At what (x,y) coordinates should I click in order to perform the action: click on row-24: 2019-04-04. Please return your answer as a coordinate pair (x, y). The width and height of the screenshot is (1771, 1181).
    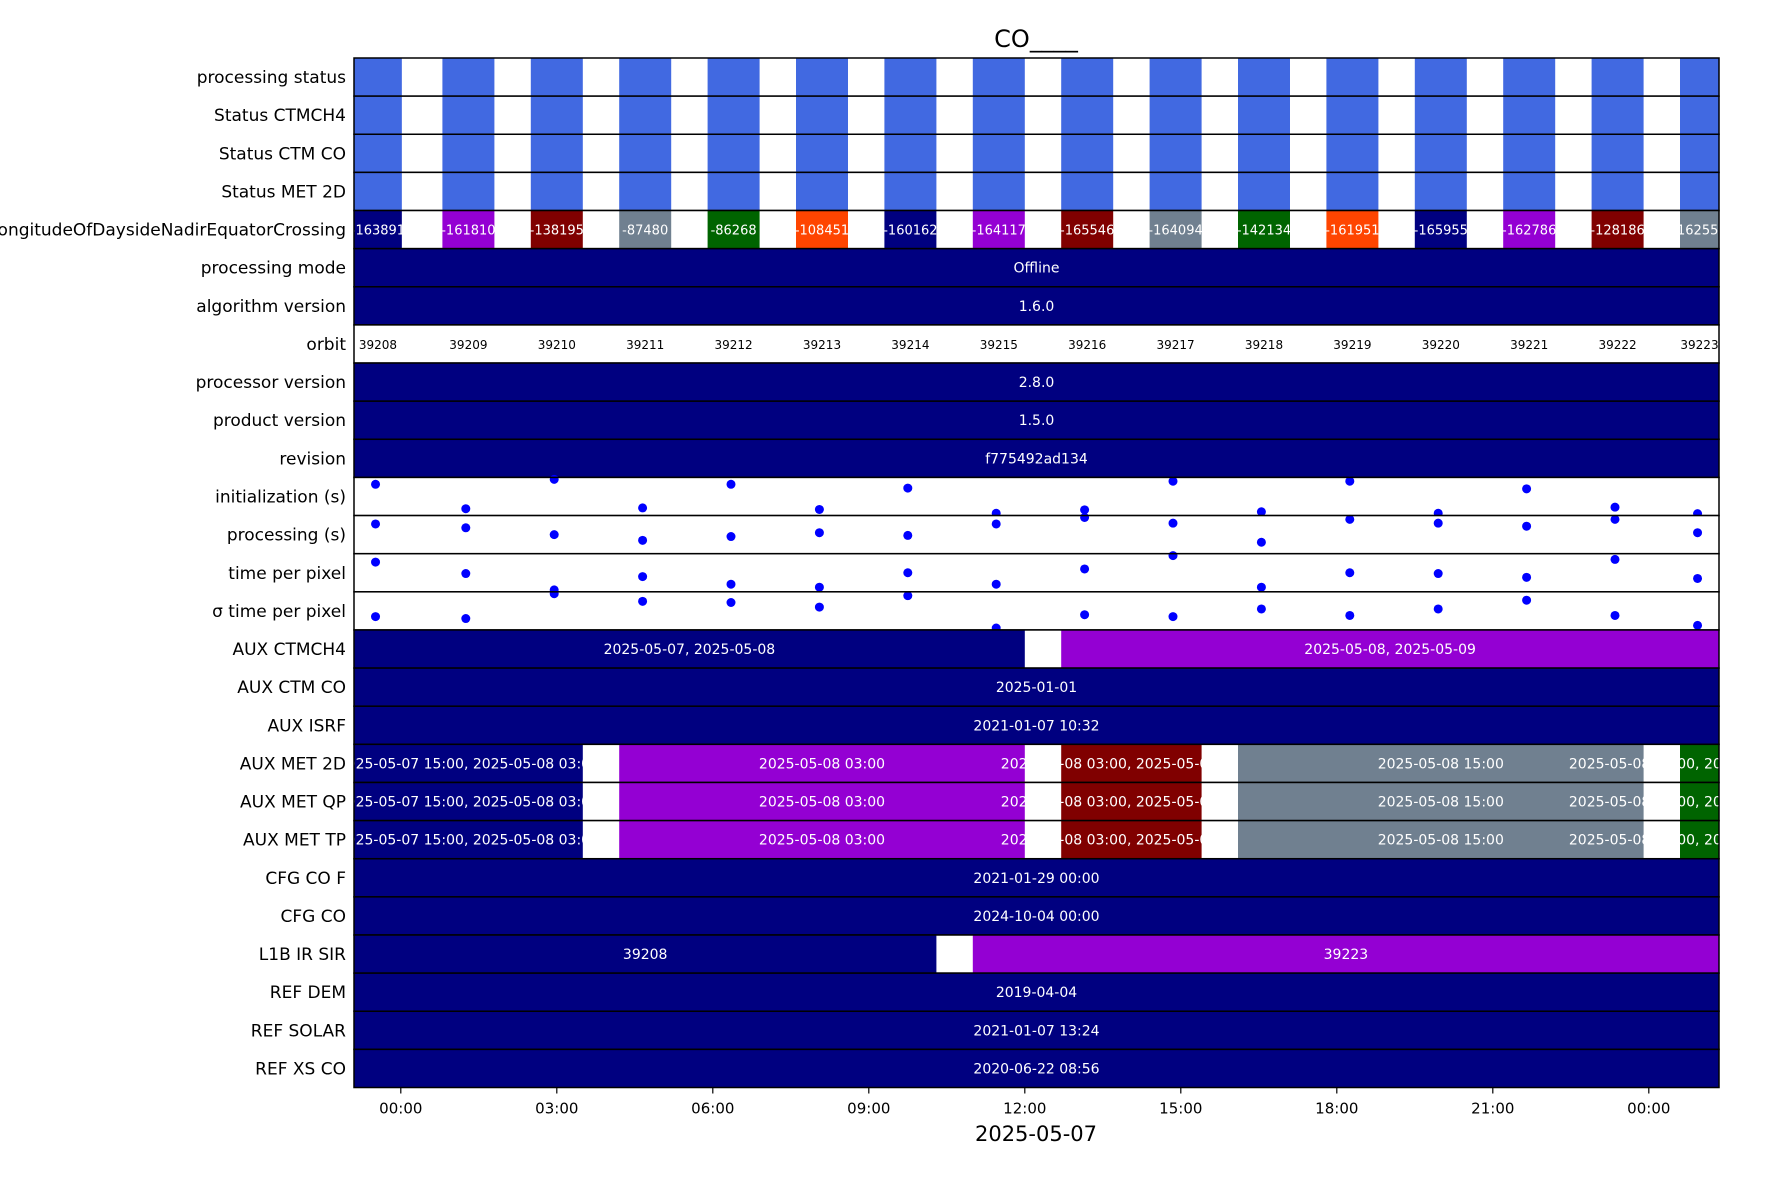
    Looking at the image, I should click on (1036, 992).